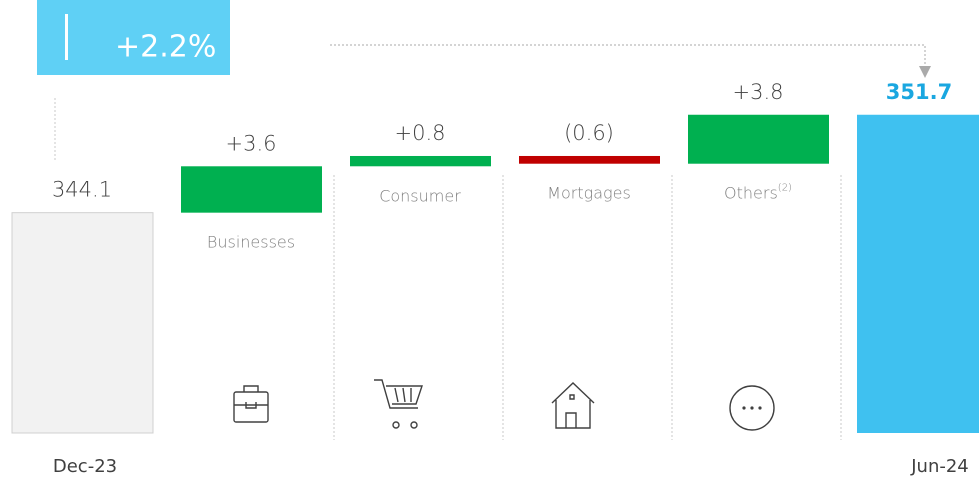  Describe the element at coordinates (751, 192) in the screenshot. I see `category-name: Others` at that location.